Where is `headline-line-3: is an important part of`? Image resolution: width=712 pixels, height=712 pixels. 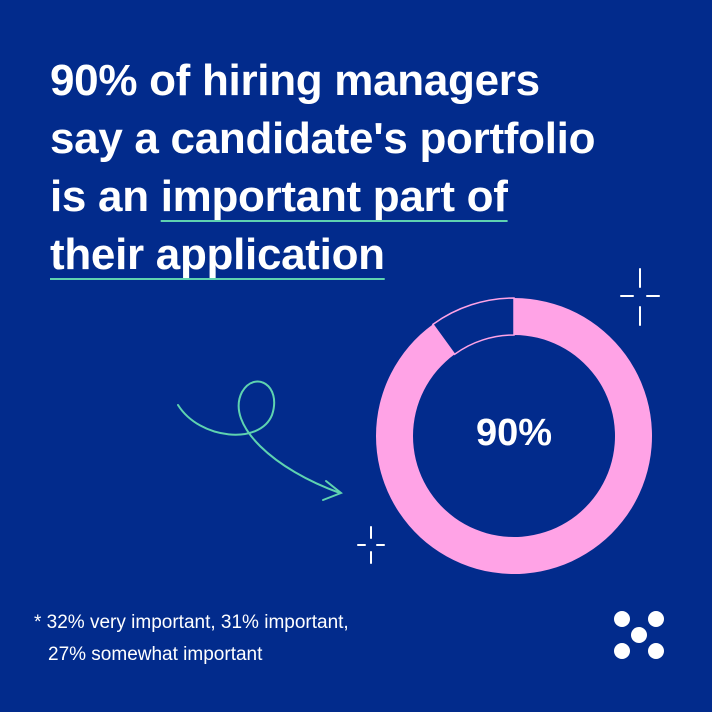 headline-line-3: is an important part of is located at coordinates (370, 197).